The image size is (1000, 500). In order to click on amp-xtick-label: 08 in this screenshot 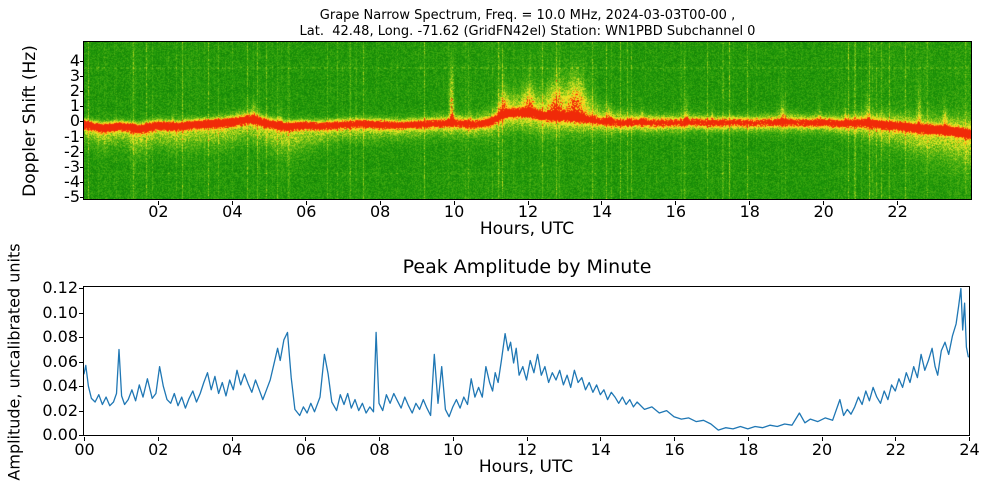, I will do `click(379, 449)`.